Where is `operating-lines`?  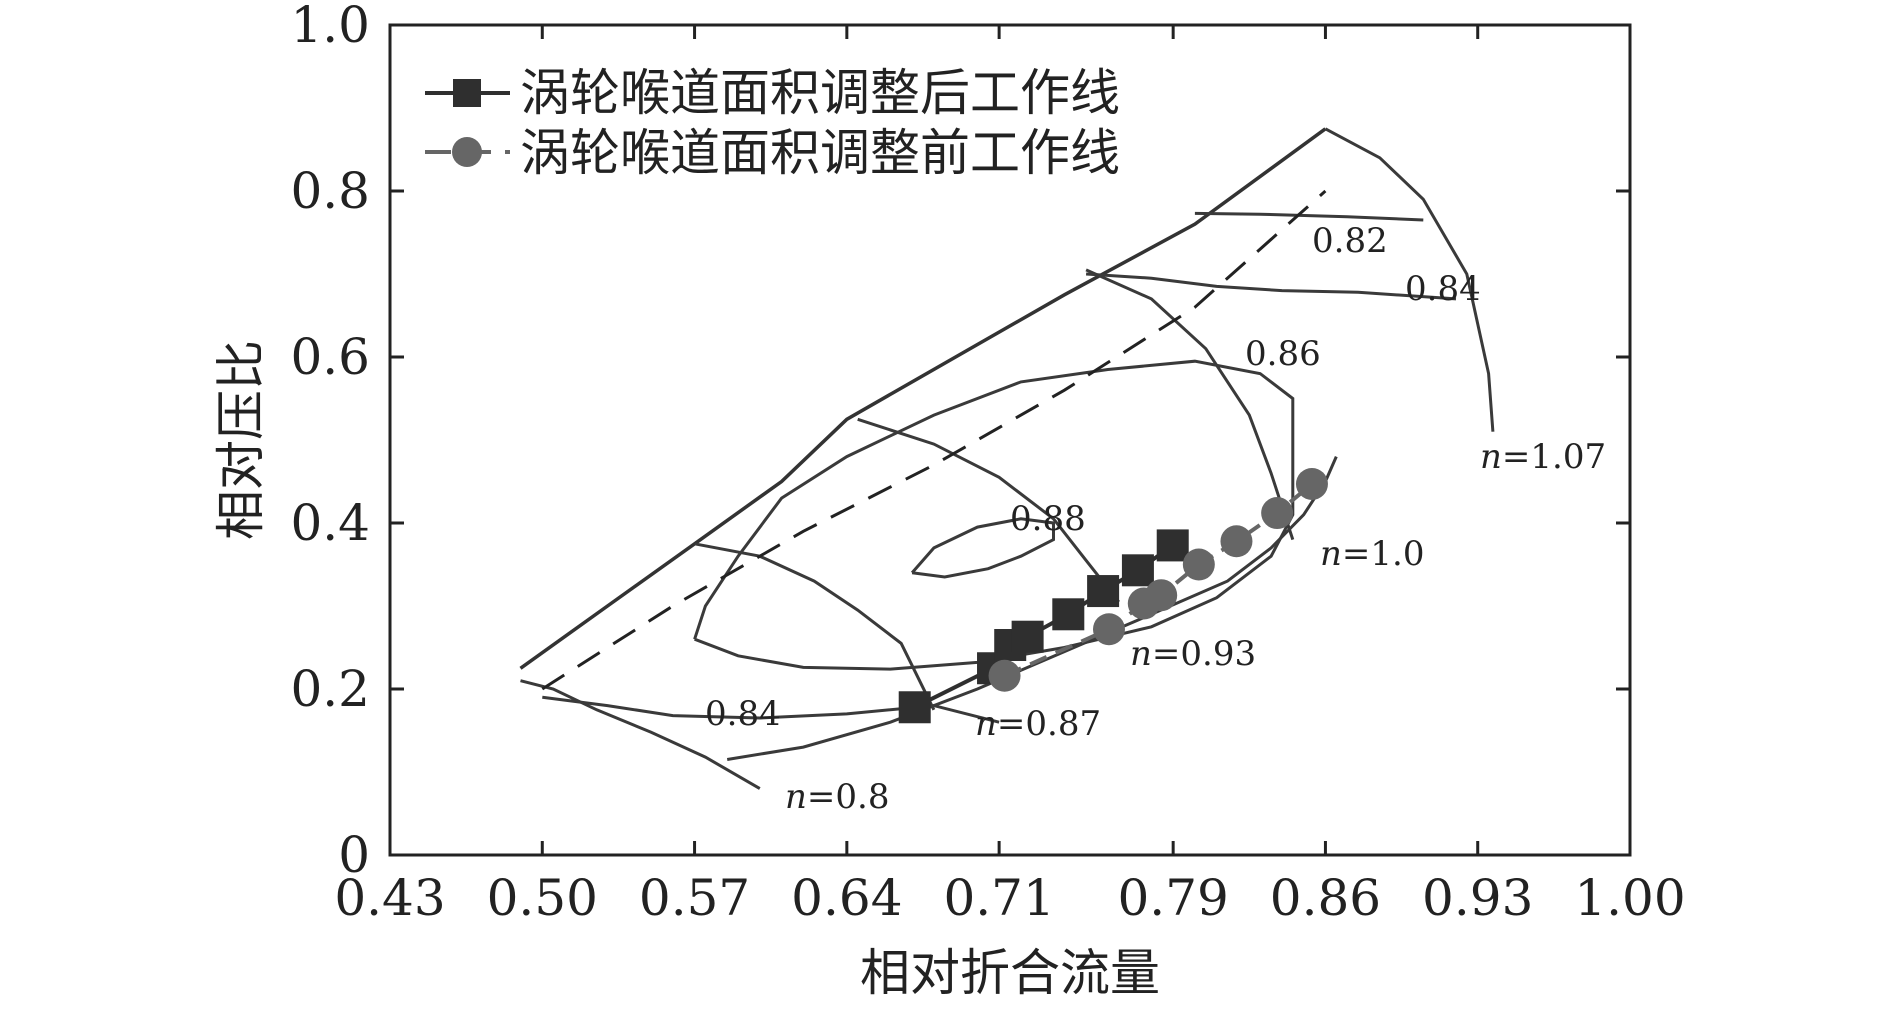
operating-lines is located at coordinates (1113, 595).